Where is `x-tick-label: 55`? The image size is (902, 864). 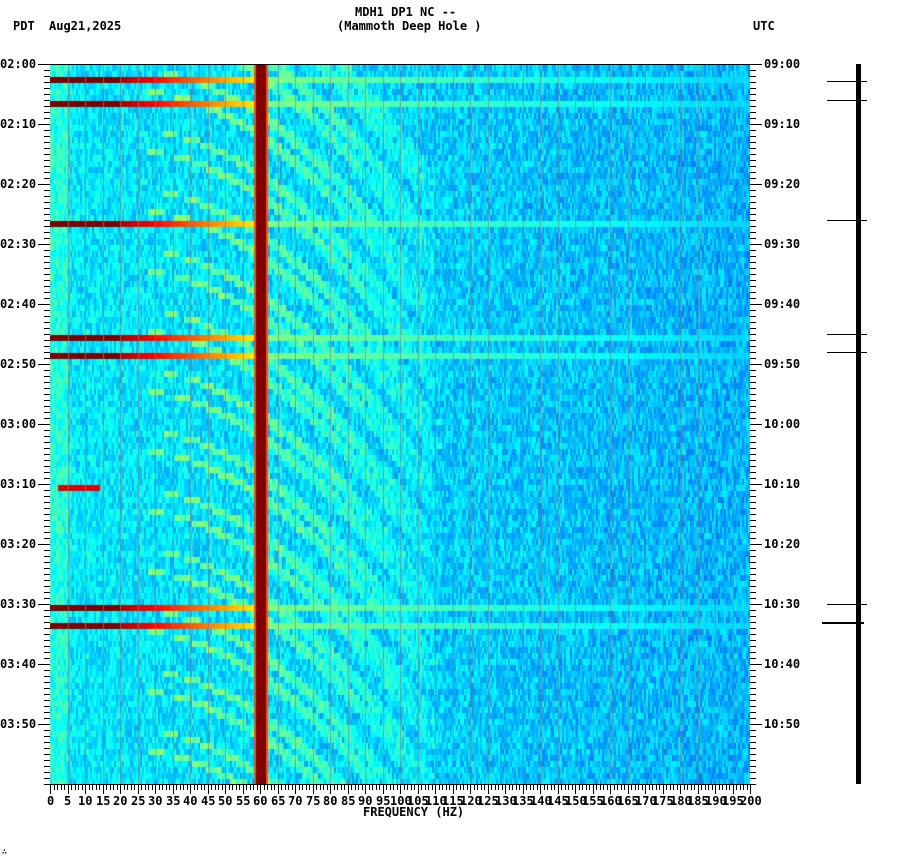 x-tick-label: 55 is located at coordinates (243, 801).